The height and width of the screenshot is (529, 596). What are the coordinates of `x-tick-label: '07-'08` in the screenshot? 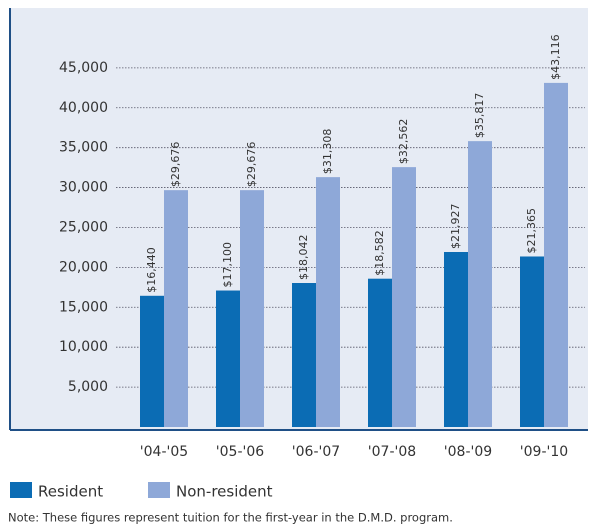 It's located at (392, 452).